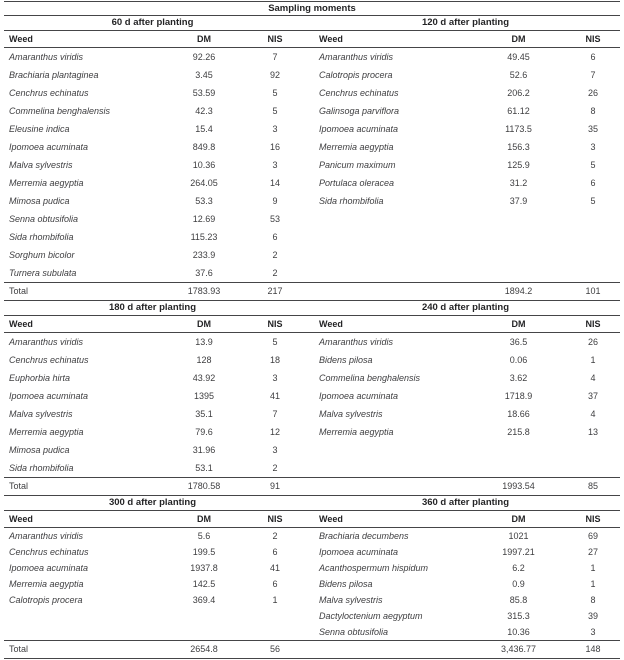  I want to click on dm-value-left: 37.6, so click(204, 273).